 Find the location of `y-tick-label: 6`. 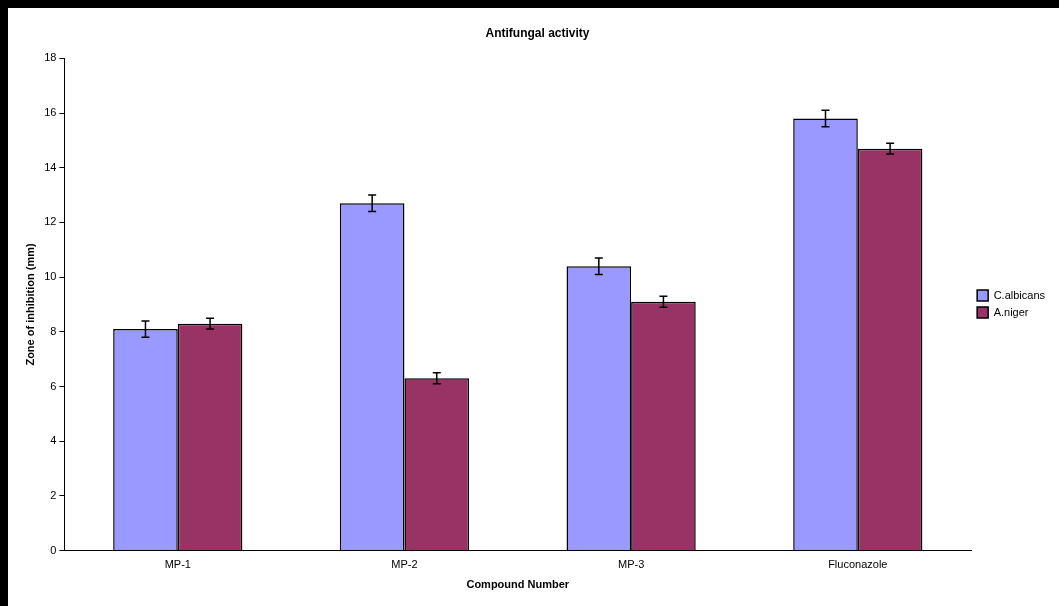

y-tick-label: 6 is located at coordinates (53, 385).